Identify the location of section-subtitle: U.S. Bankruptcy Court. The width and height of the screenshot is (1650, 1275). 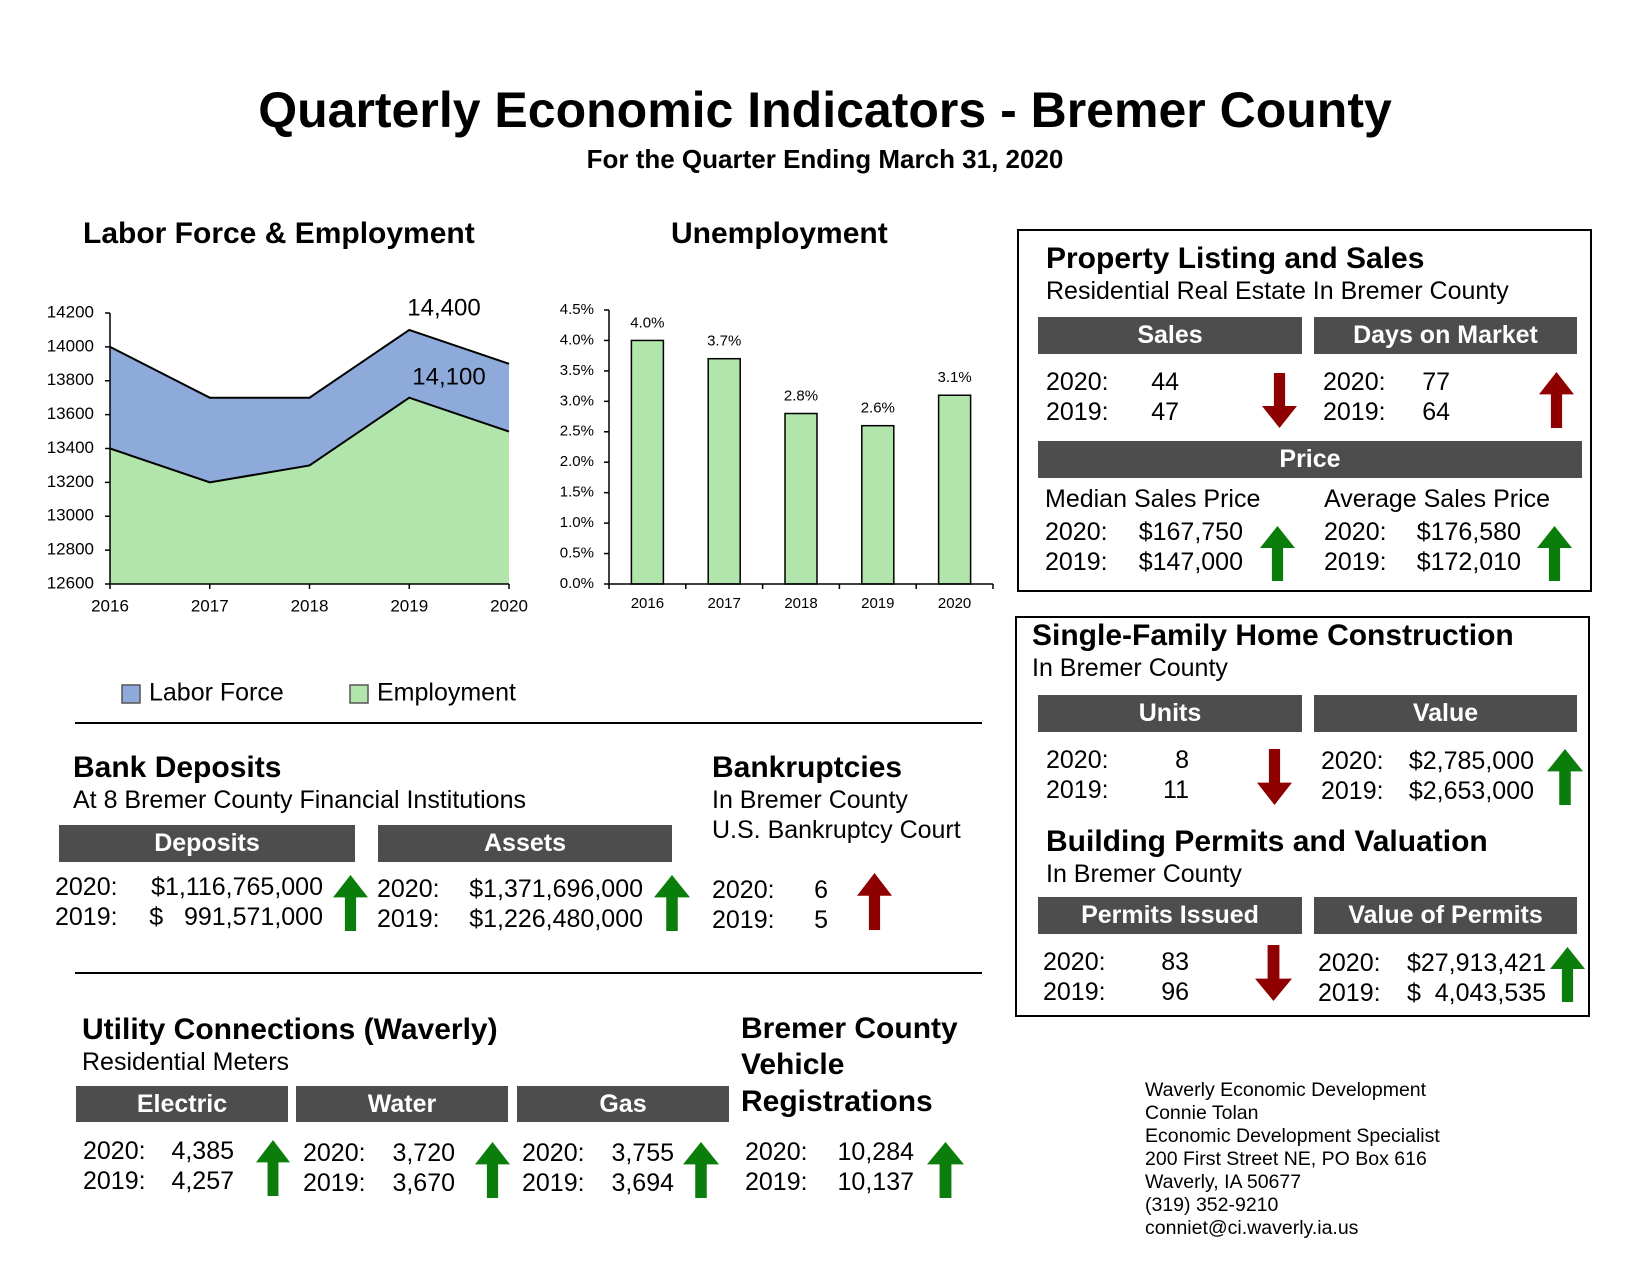
(836, 830).